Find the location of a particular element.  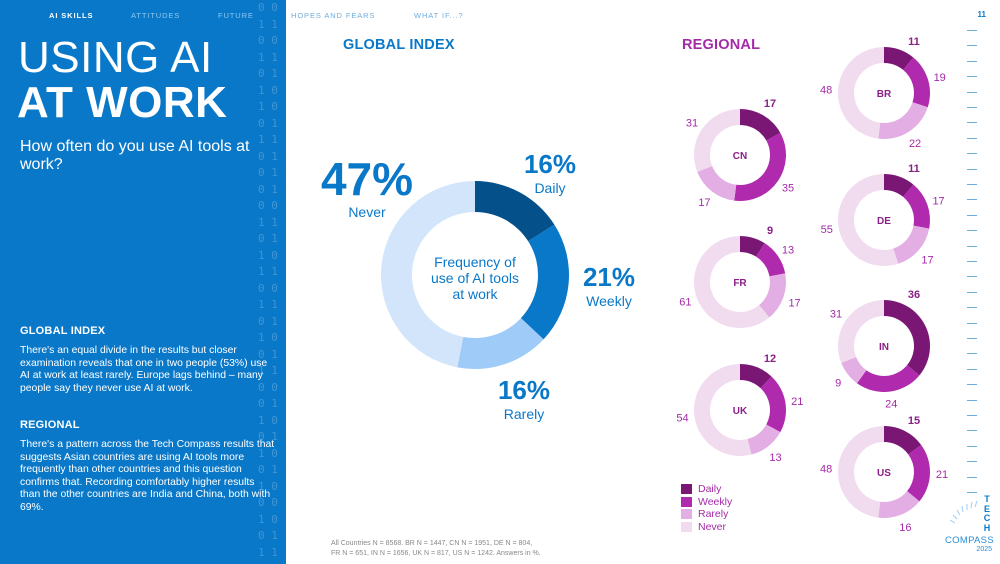

de-slice-weekly is located at coordinates (917, 206).